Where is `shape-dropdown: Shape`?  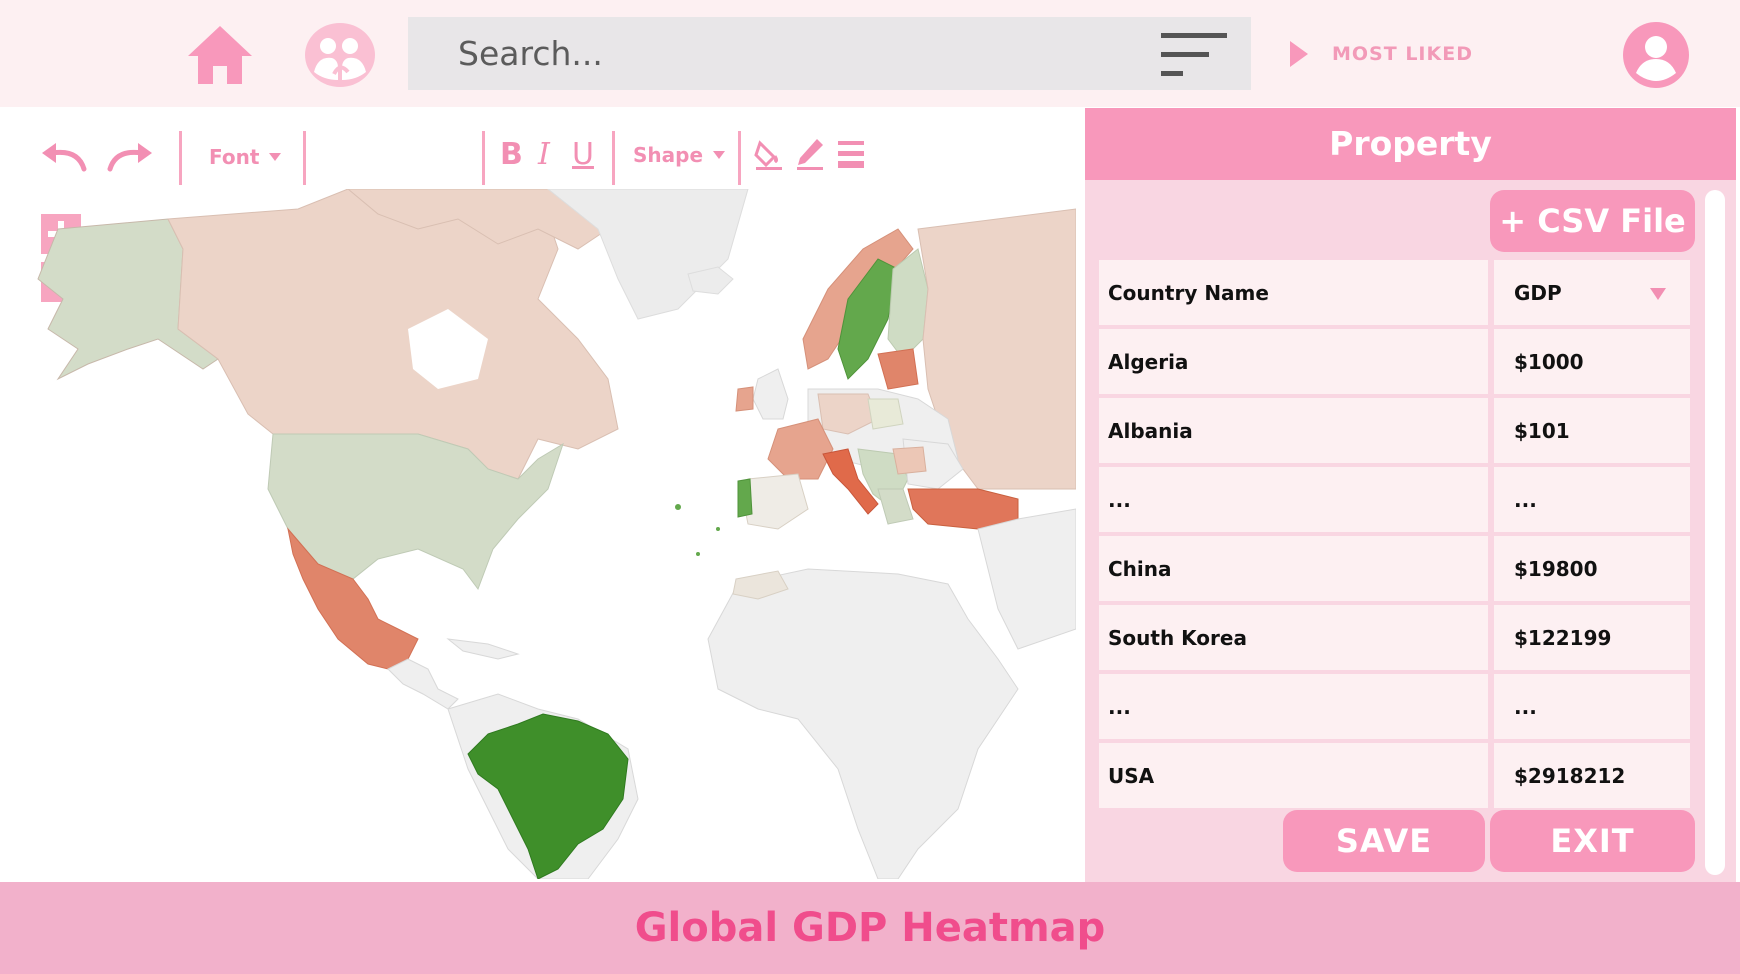 shape-dropdown: Shape is located at coordinates (679, 155).